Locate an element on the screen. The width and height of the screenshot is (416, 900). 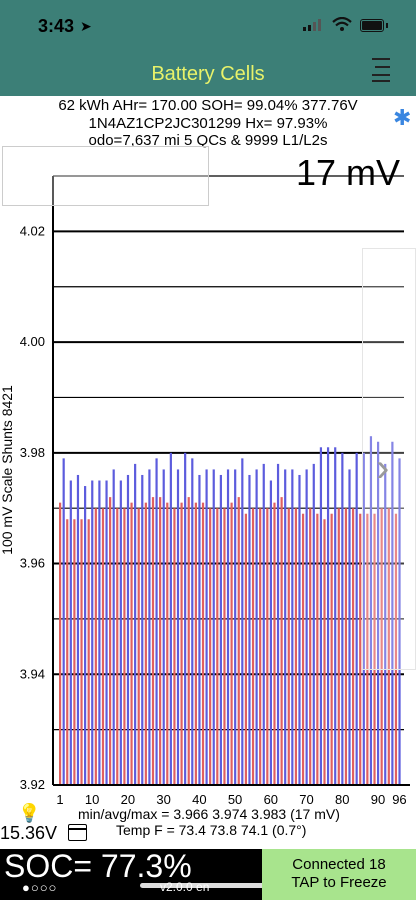
connection-status-button: Connected 18 TAP to Freeze is located at coordinates (339, 874).